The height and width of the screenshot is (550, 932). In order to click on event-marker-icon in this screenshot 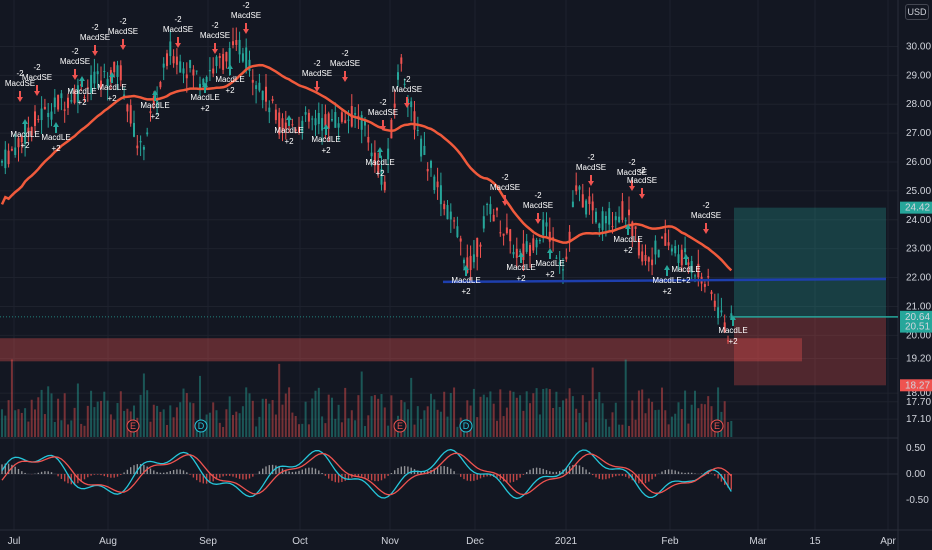, I will do `click(400, 426)`.